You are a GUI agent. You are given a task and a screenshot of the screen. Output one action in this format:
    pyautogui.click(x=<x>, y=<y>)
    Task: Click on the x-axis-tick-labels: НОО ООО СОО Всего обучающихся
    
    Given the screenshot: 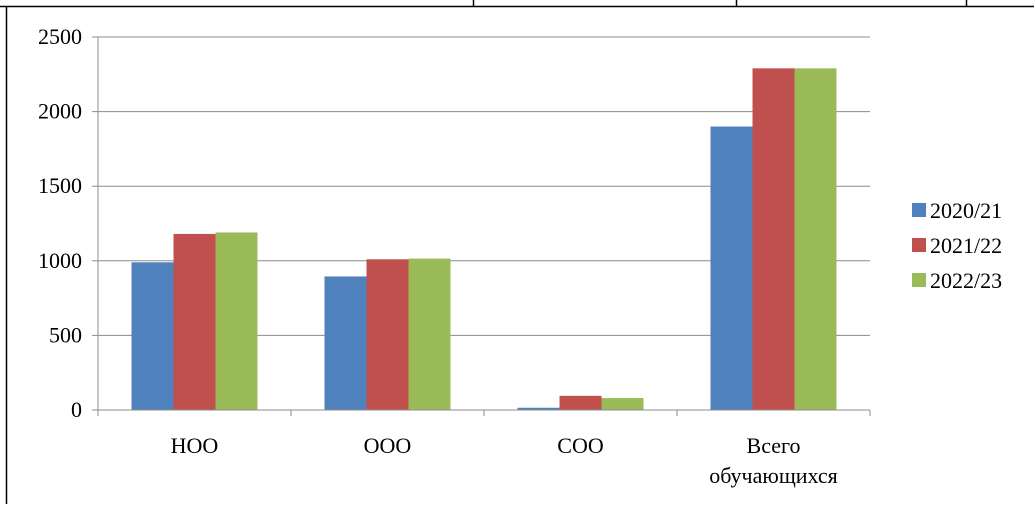 What is the action you would take?
    pyautogui.click(x=504, y=460)
    